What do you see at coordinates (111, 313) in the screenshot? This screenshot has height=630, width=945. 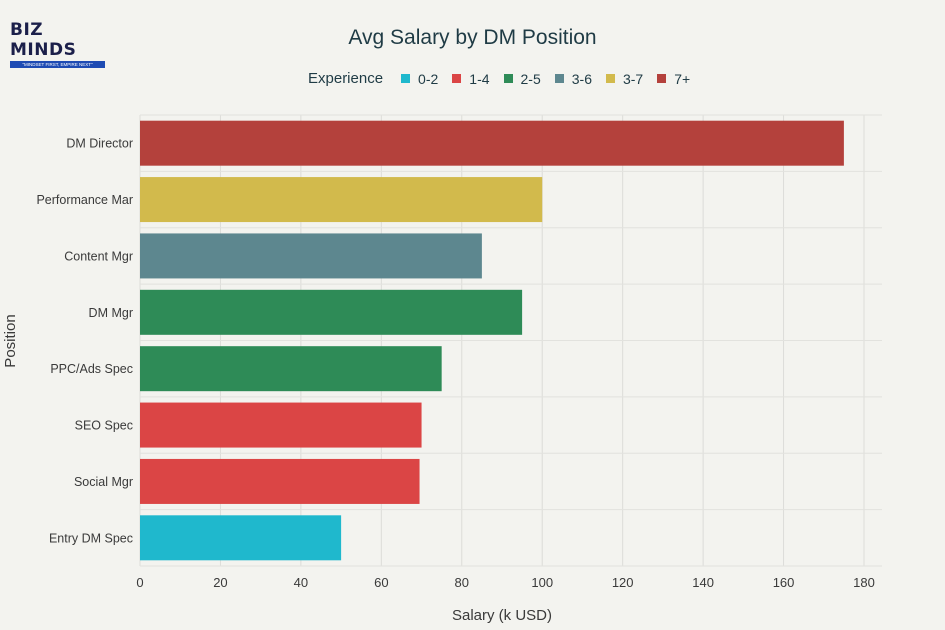 I see `y-tick-label: DM Mgr` at bounding box center [111, 313].